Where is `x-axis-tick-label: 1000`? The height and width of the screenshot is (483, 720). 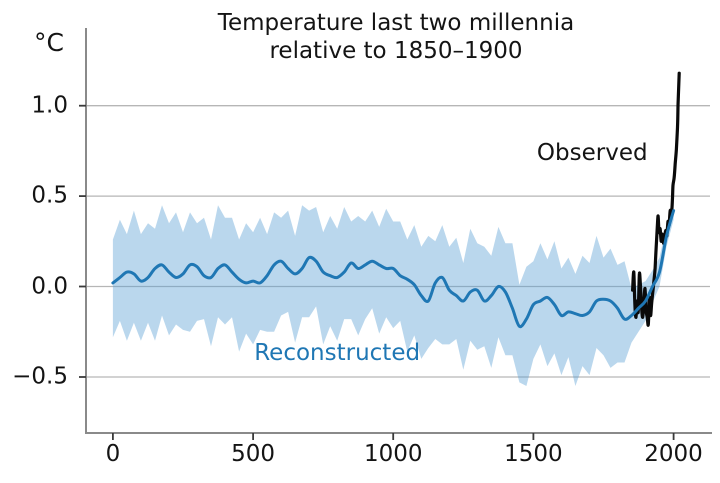 x-axis-tick-label: 1000 is located at coordinates (393, 454).